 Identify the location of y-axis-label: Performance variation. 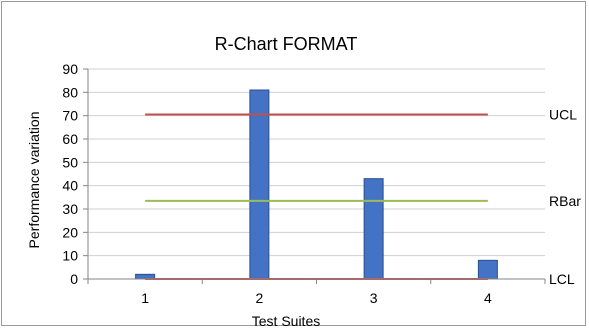
(34, 180).